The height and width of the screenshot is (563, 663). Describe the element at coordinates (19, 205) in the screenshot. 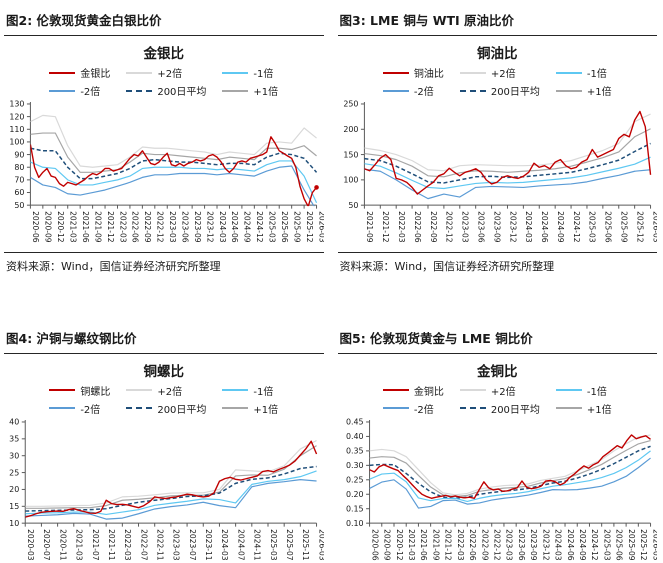

I see `y-tick-label: 50` at that location.